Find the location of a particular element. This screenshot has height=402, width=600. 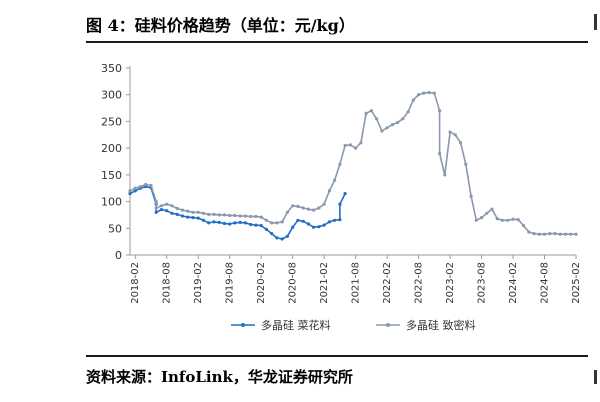

x-tick-label: 2021-02 is located at coordinates (324, 283).